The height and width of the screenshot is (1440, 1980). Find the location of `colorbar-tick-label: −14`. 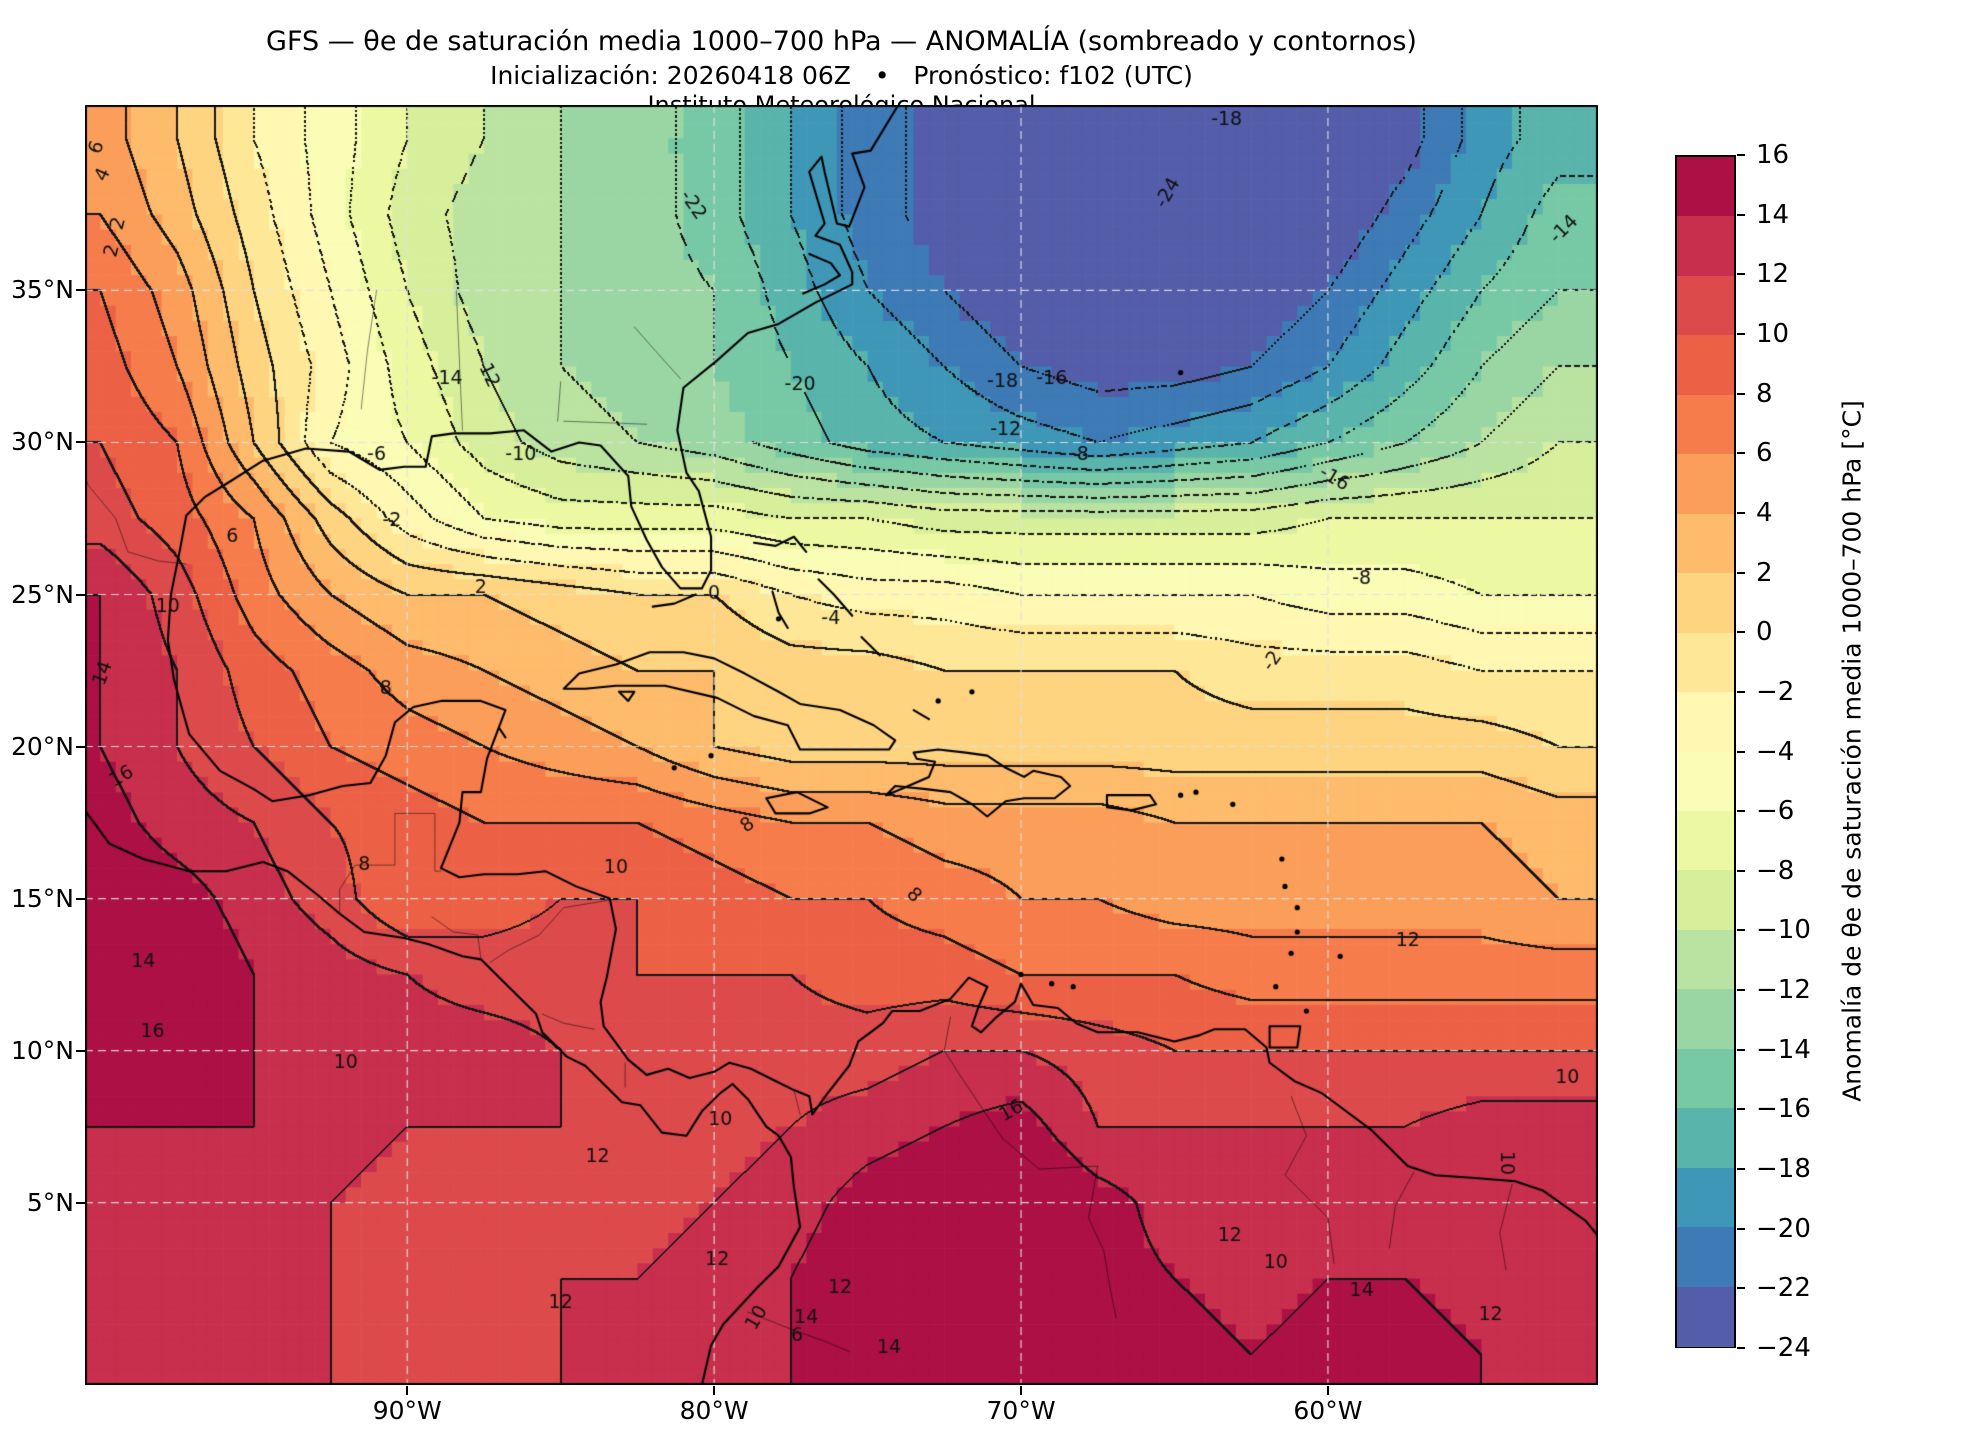

colorbar-tick-label: −14 is located at coordinates (1783, 1049).